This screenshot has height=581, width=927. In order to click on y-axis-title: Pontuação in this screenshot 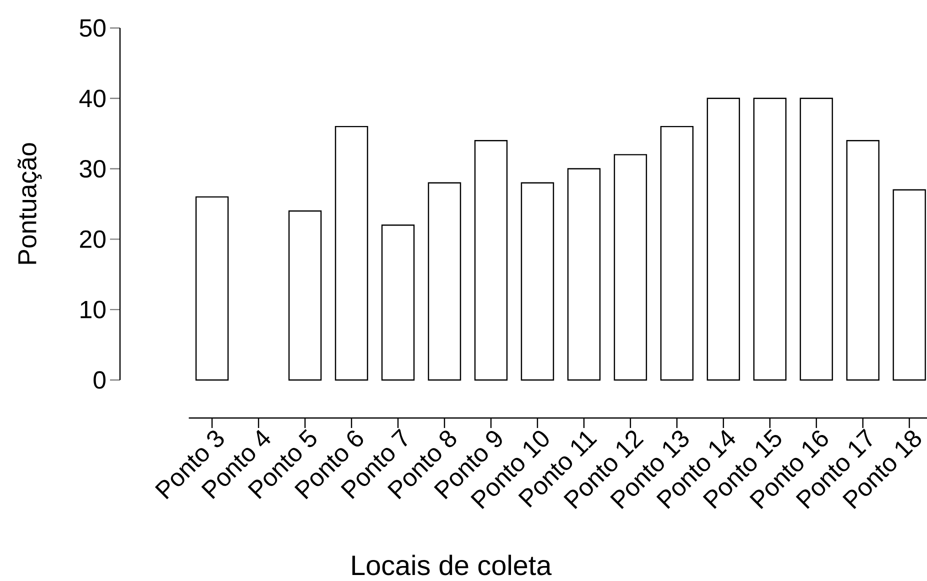, I will do `click(30, 203)`.